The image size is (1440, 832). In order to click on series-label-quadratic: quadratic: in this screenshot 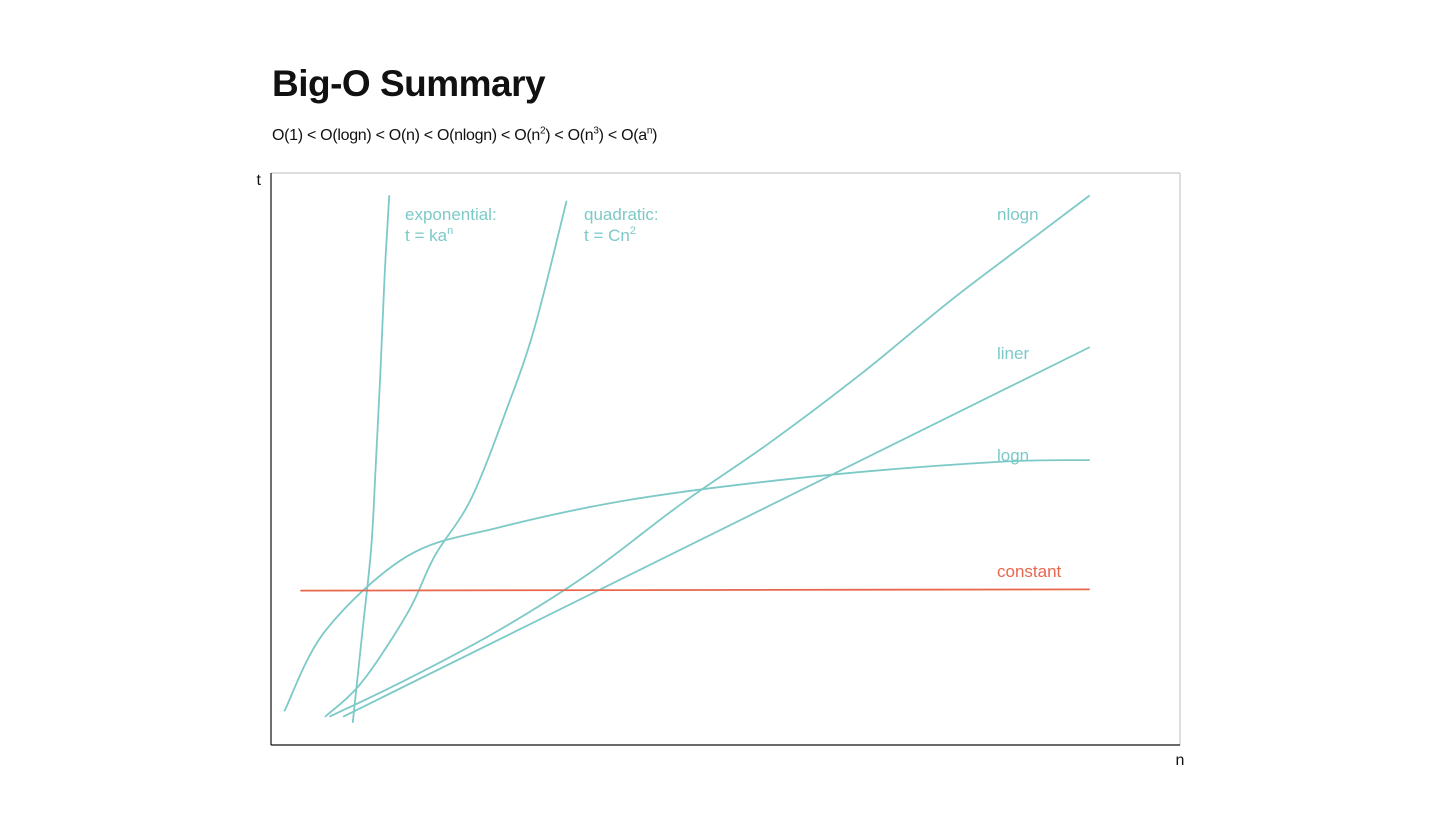, I will do `click(621, 214)`.